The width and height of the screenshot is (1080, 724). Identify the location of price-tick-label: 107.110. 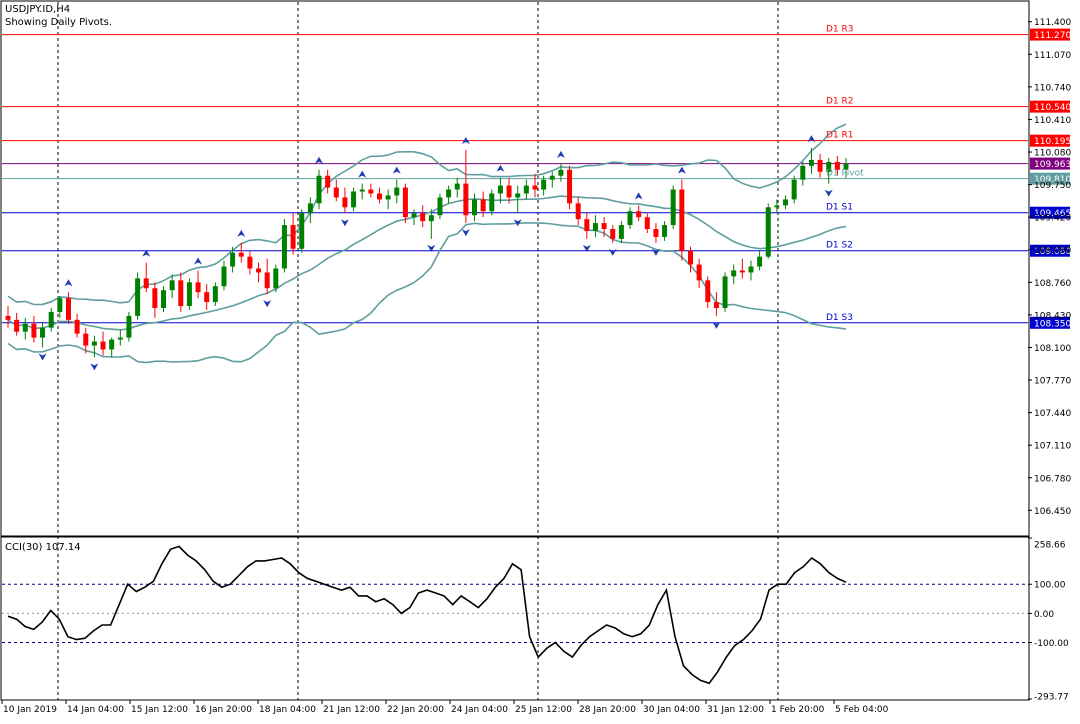
(1052, 447).